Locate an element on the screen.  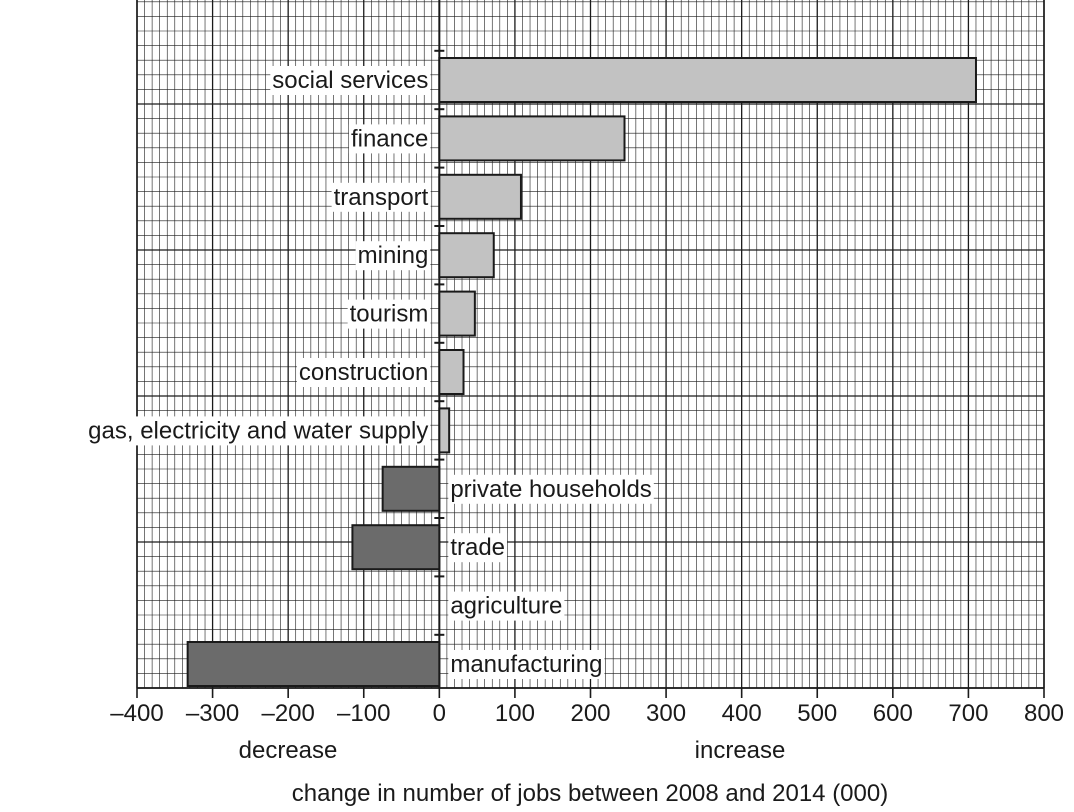
x-tick-label: –300 is located at coordinates (212, 713).